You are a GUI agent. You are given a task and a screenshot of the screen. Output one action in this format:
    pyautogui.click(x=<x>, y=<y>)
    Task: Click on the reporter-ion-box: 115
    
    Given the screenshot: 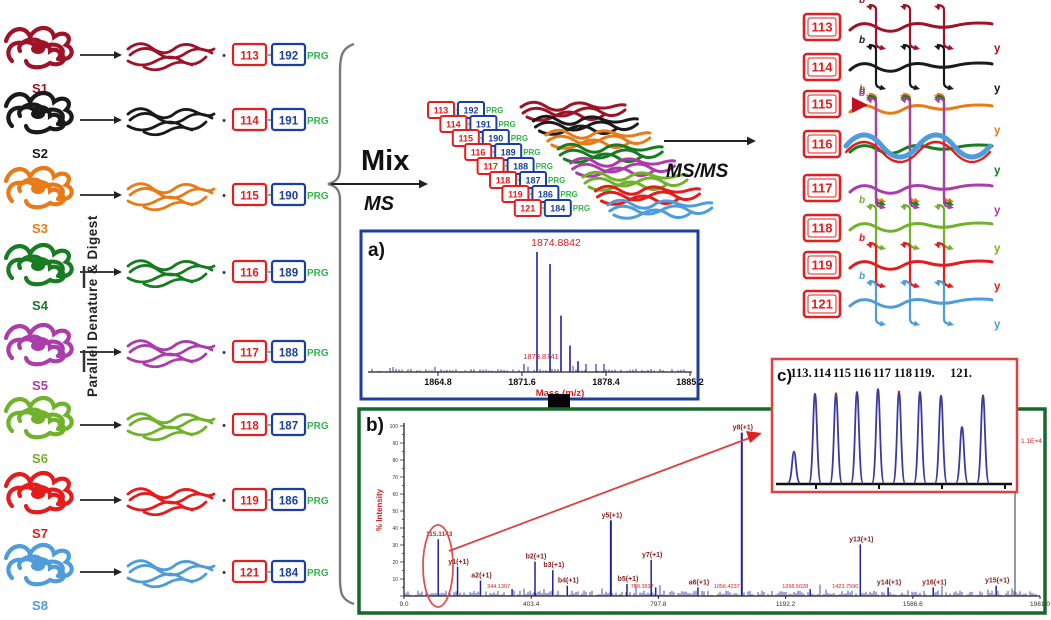 What is the action you would take?
    pyautogui.click(x=822, y=104)
    